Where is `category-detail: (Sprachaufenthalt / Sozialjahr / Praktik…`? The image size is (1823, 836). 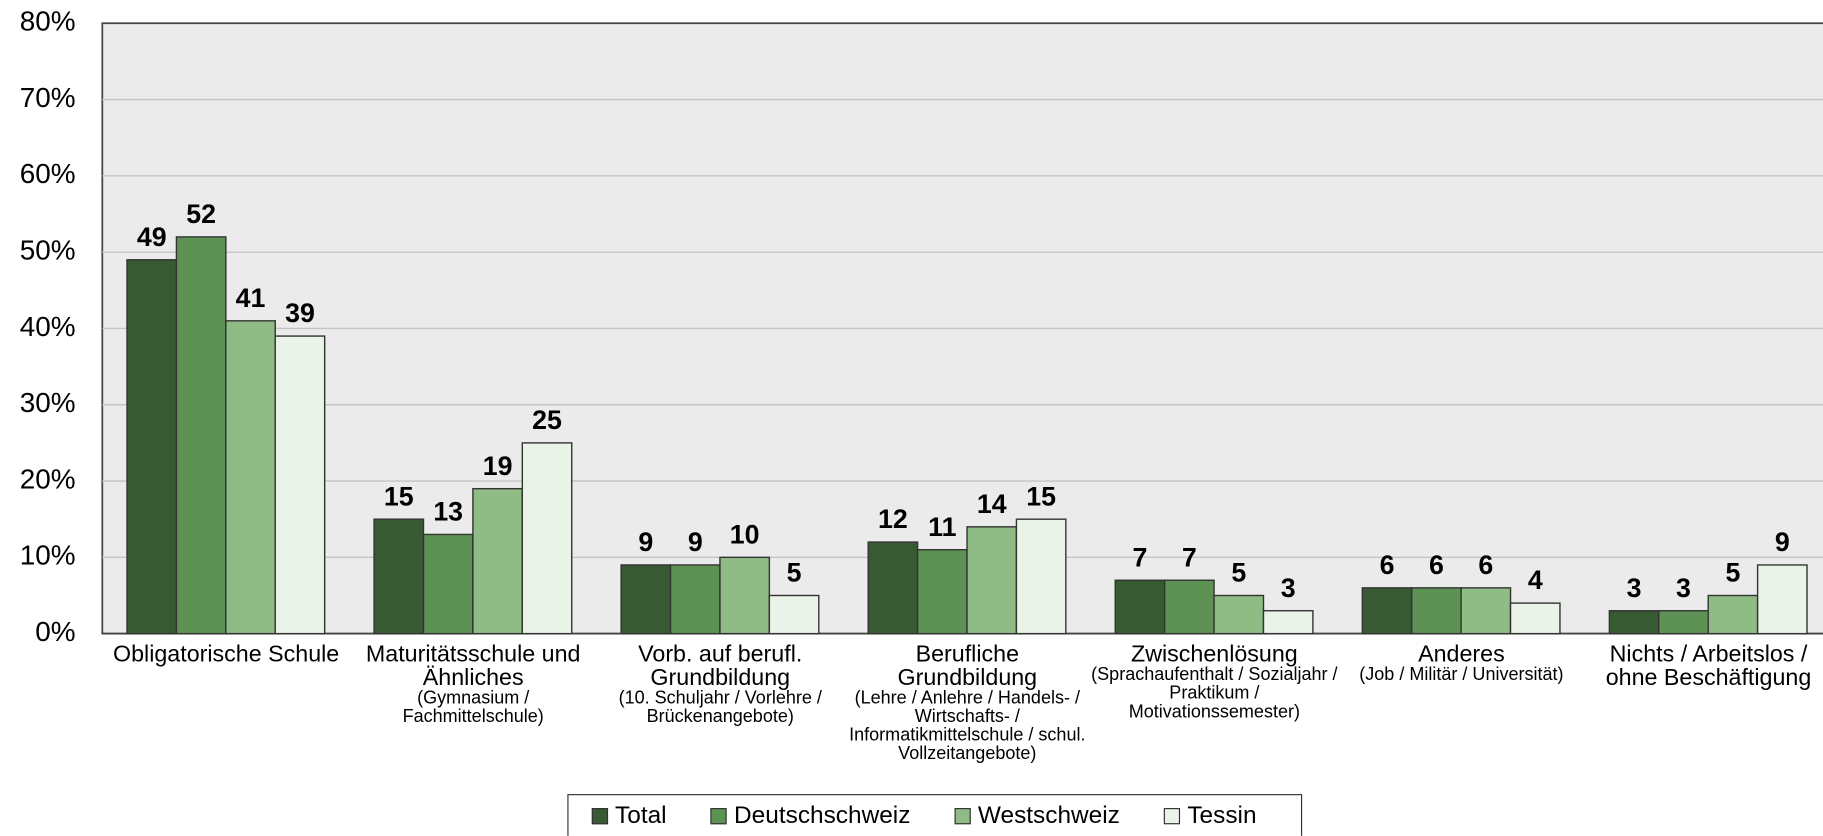
category-detail: (Sprachaufenthalt / Sozialjahr / Praktik… is located at coordinates (1214, 693).